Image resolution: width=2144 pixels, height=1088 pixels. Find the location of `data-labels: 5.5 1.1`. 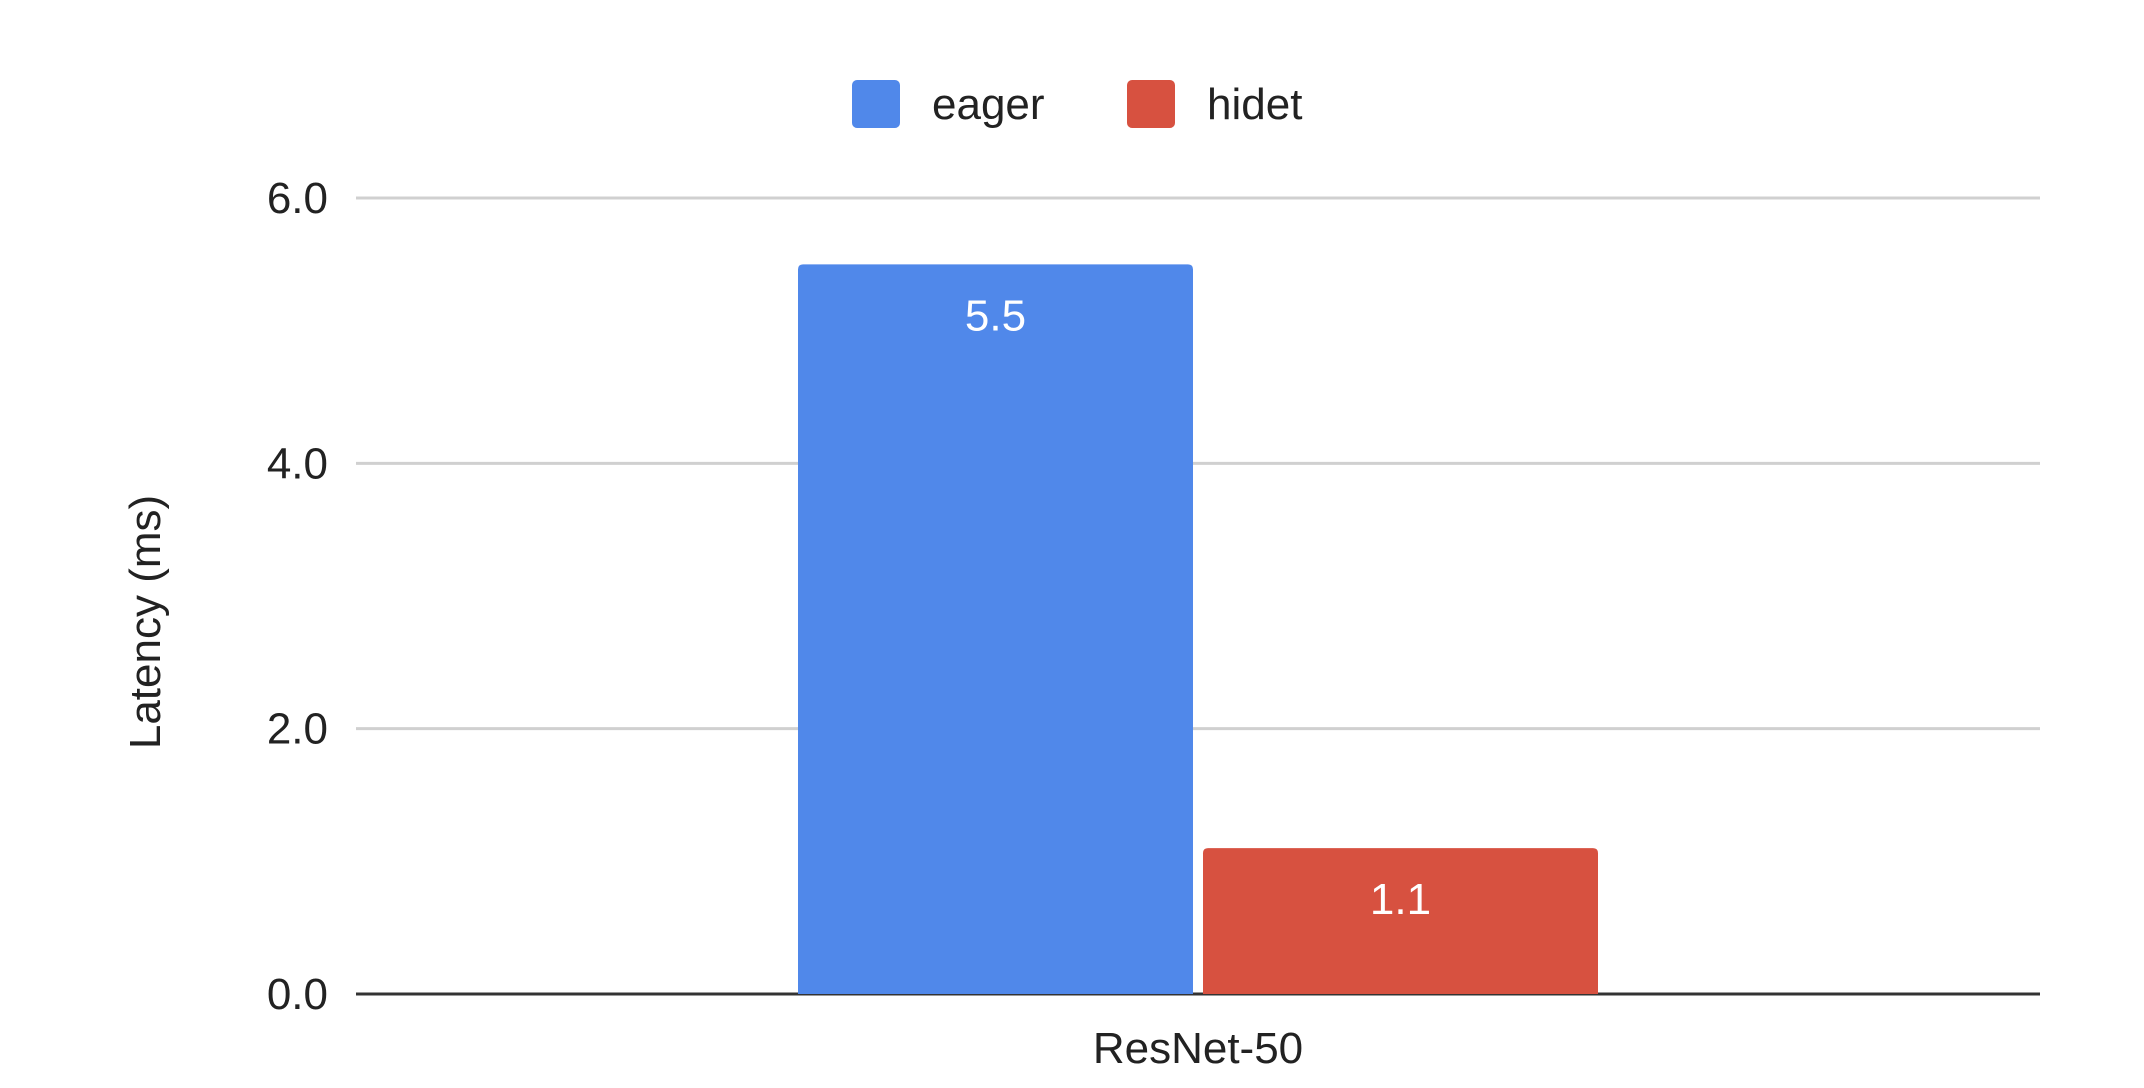

data-labels: 5.5 1.1 is located at coordinates (1198, 607).